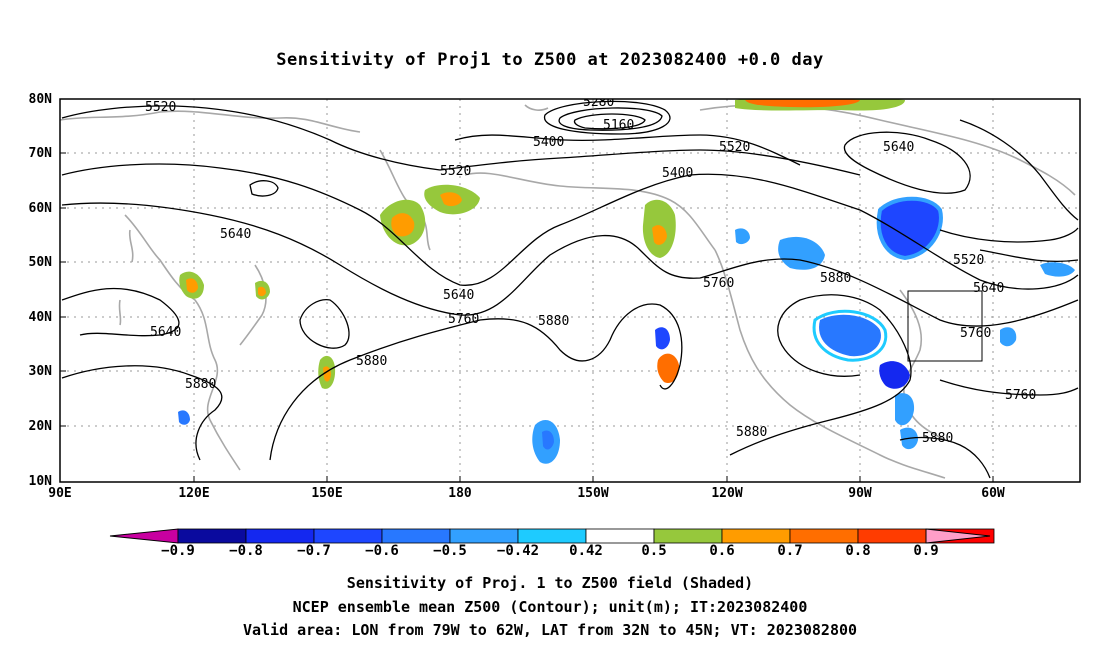 This screenshot has width=1100, height=650. I want to click on lat-label: 40N, so click(40, 317).